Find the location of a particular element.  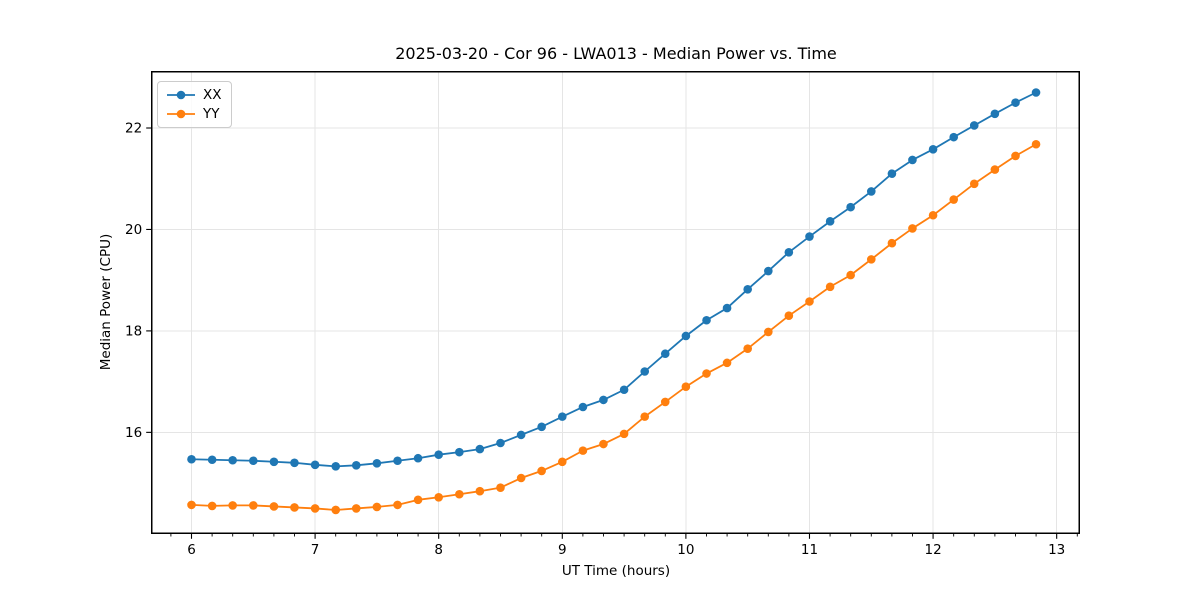

y-tick-label: 20 is located at coordinates (133, 230).